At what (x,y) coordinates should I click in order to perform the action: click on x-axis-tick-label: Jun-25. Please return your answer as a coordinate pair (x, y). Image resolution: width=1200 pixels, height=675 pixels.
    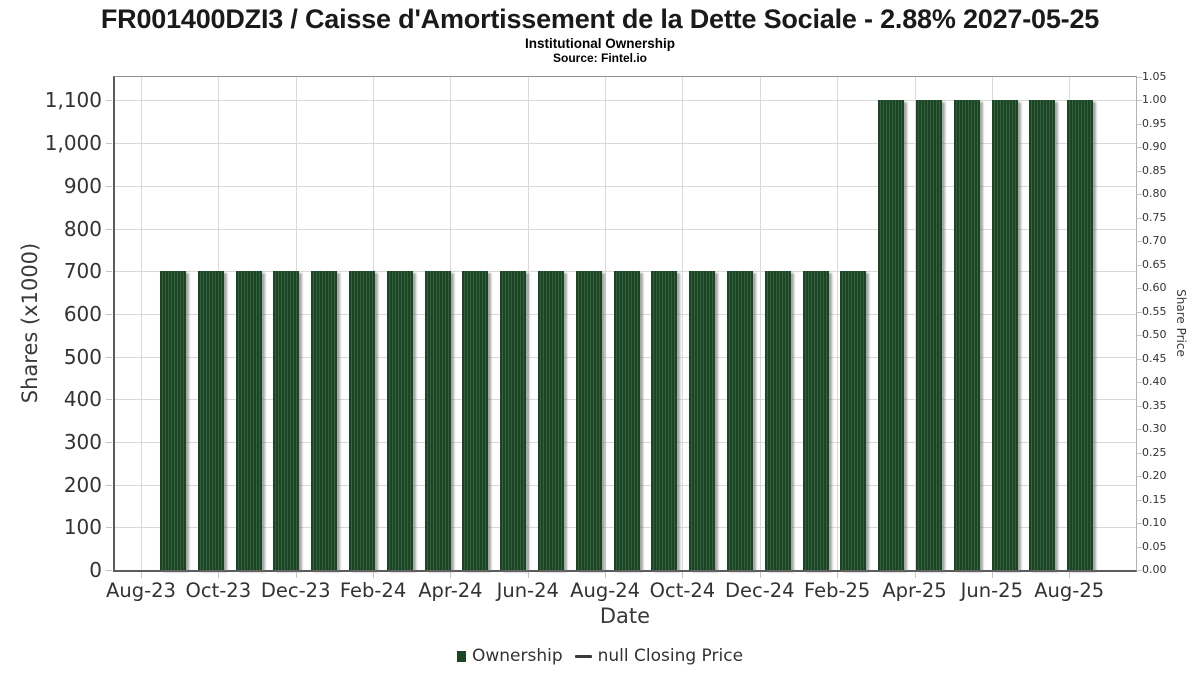
    Looking at the image, I should click on (992, 590).